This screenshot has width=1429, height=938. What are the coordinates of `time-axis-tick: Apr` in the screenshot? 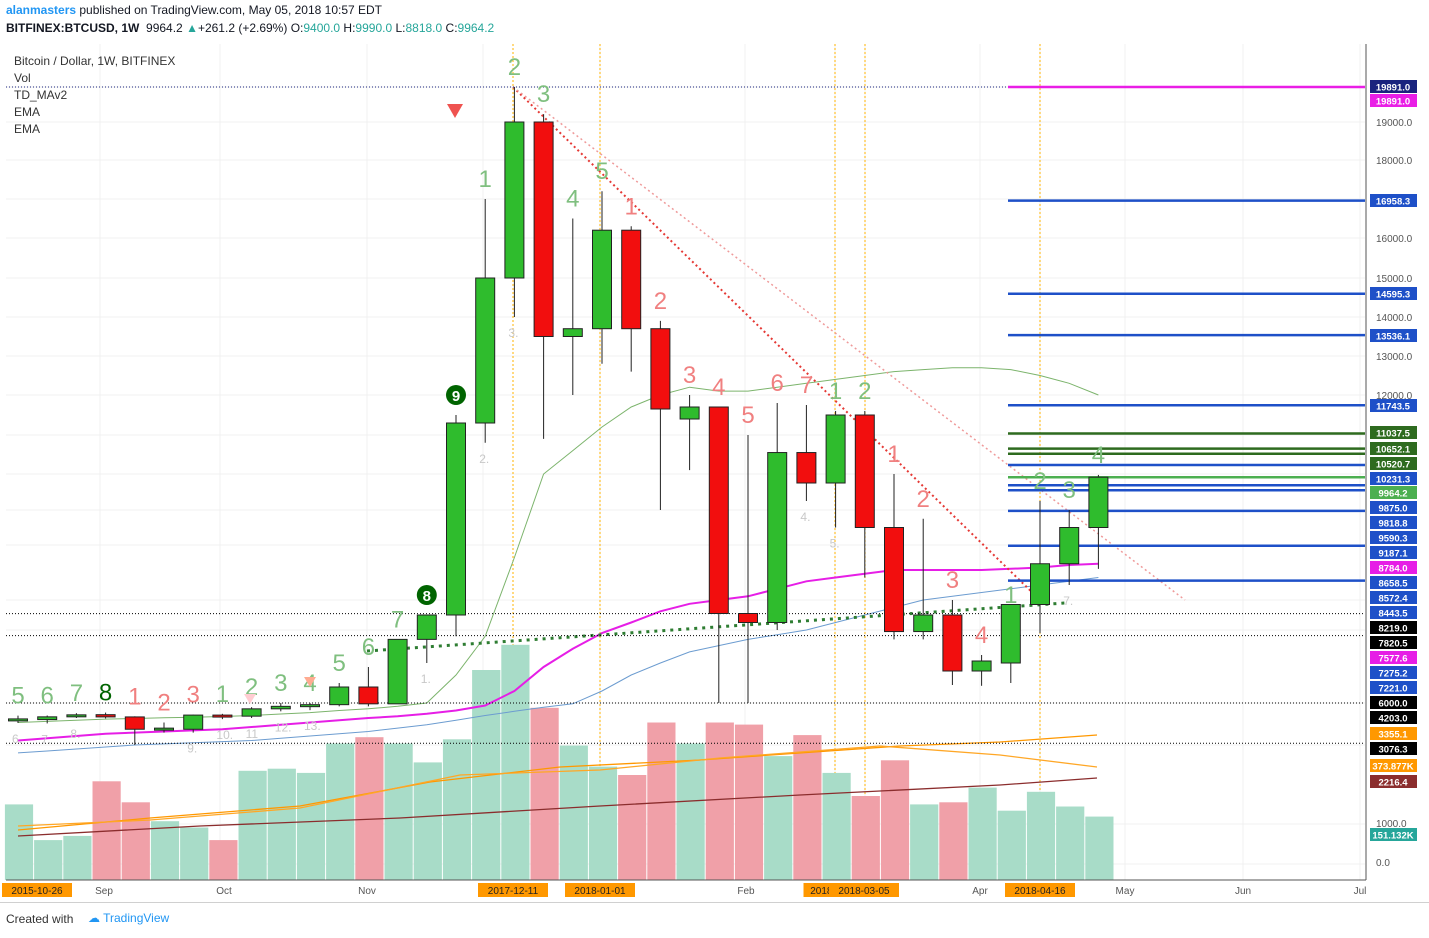 It's located at (980, 891).